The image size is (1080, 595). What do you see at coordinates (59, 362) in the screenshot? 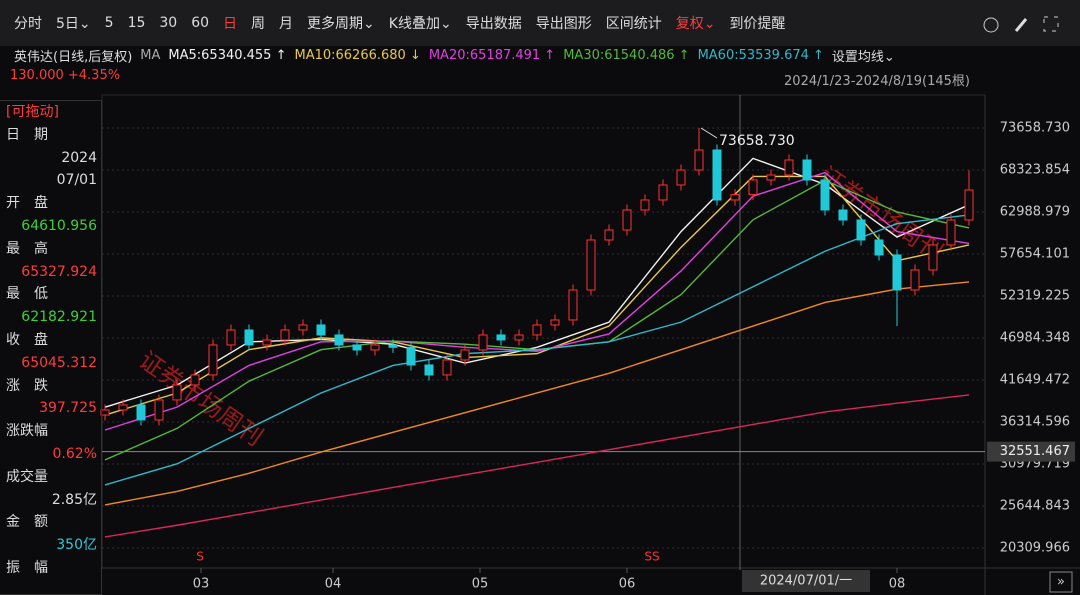
I see `panel-value: 65045.312` at bounding box center [59, 362].